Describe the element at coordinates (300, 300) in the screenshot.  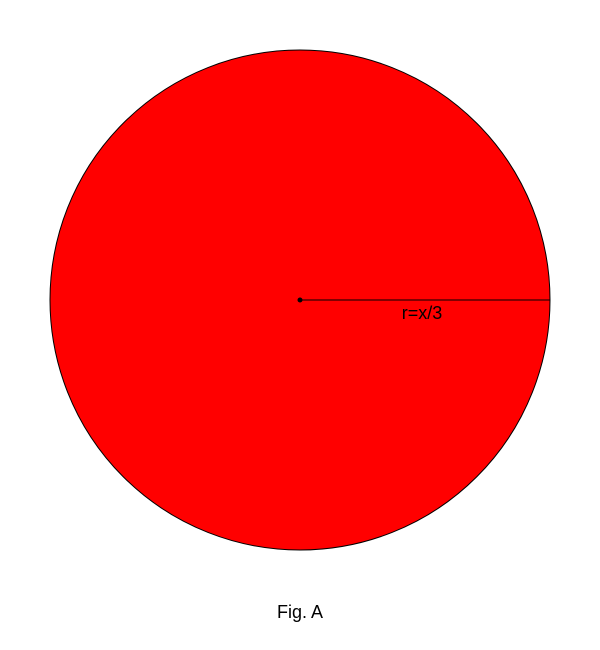
I see `center-point` at that location.